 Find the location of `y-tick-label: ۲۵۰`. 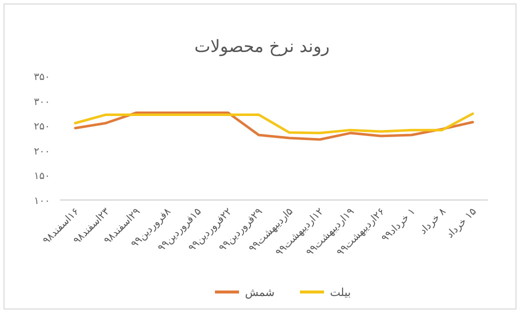

y-tick-label: ۲۵۰ is located at coordinates (42, 127).